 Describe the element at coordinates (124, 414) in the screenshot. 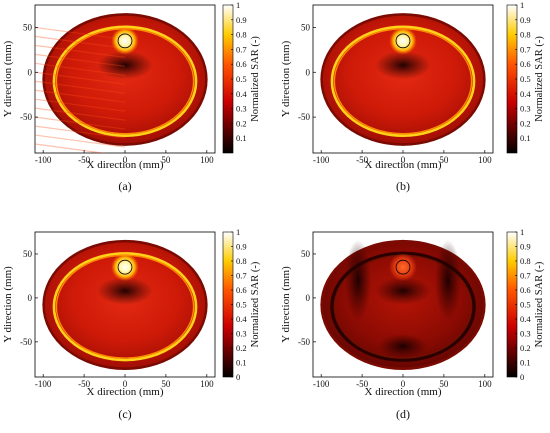

I see `panel-label: (c)` at that location.